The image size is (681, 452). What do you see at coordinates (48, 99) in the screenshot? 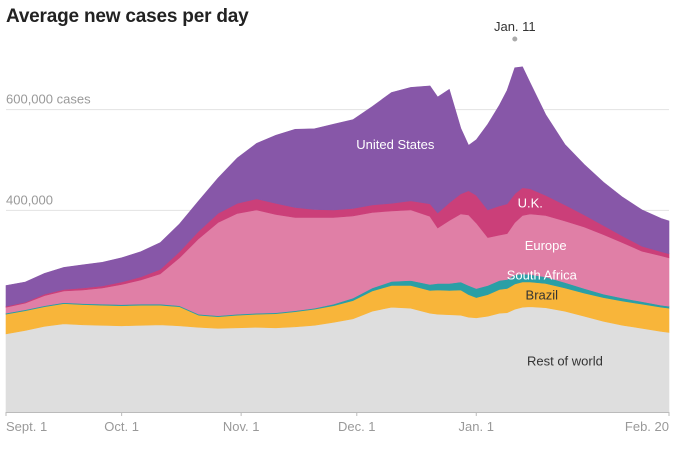
I see `y-tick-label: 600,000 cases` at bounding box center [48, 99].